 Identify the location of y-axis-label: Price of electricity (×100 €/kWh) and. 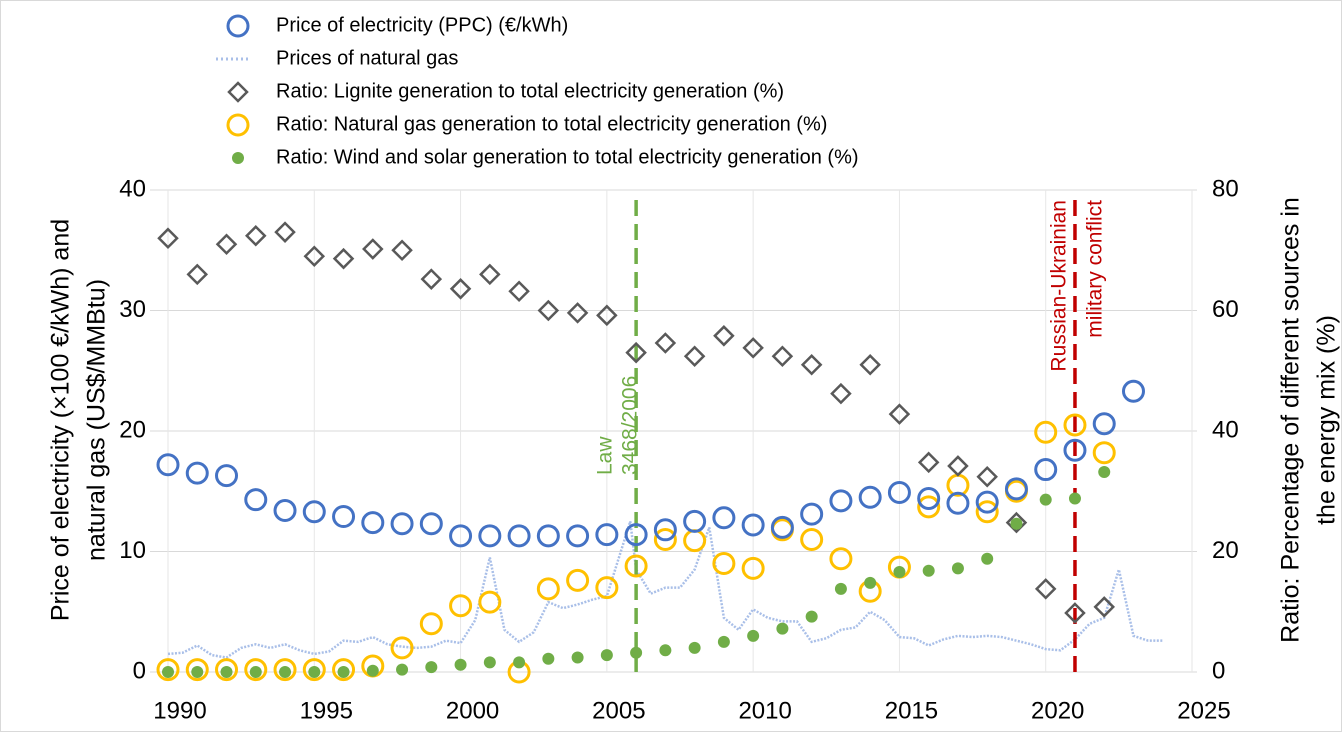
(61, 420).